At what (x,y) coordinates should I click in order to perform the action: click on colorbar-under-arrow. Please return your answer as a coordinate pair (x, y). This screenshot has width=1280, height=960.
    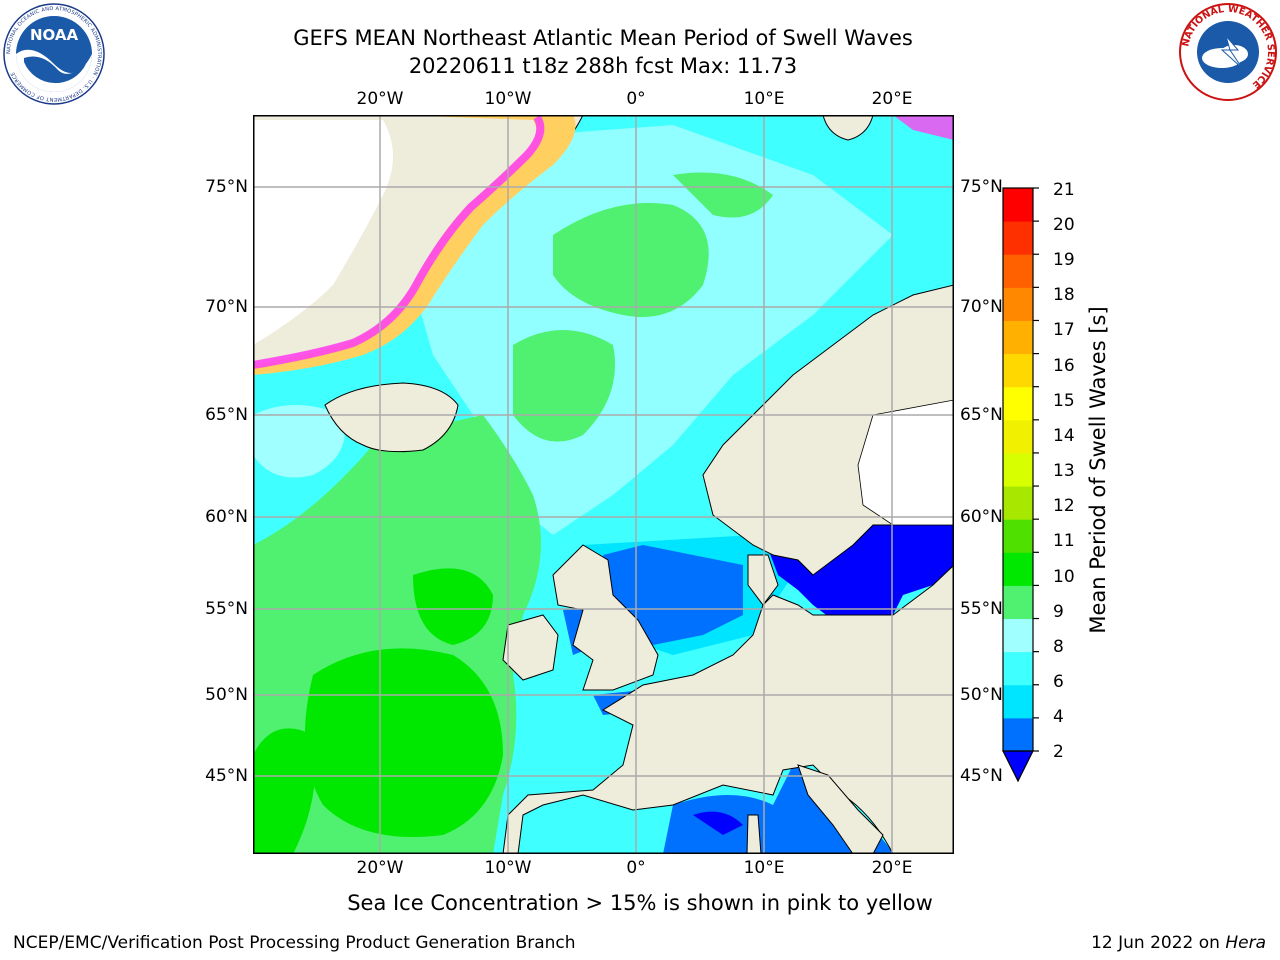
    Looking at the image, I should click on (1018, 766).